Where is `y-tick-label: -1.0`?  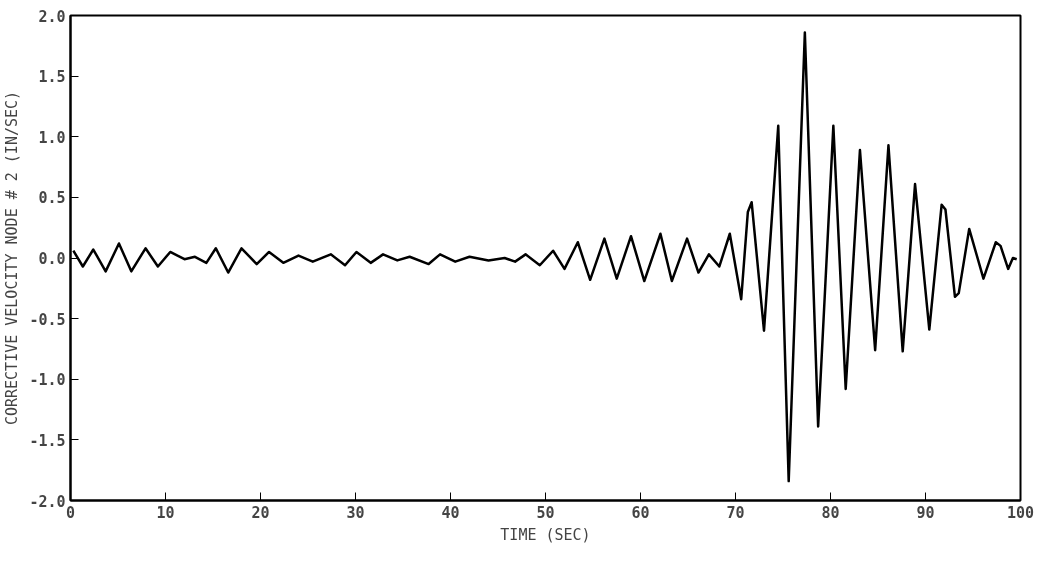
y-tick-label: -1.0 is located at coordinates (47, 380).